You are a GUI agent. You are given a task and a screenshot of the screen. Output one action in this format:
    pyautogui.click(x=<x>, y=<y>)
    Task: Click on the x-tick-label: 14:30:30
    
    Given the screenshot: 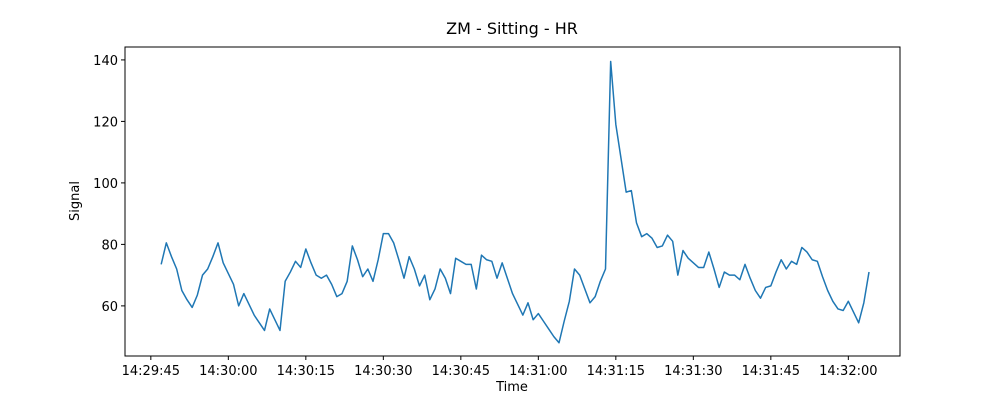 What is the action you would take?
    pyautogui.click(x=383, y=371)
    